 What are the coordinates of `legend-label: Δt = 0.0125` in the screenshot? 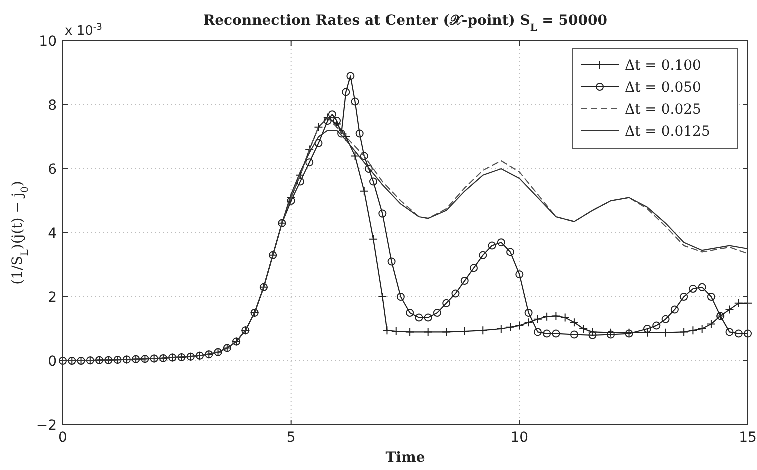 It's located at (667, 132).